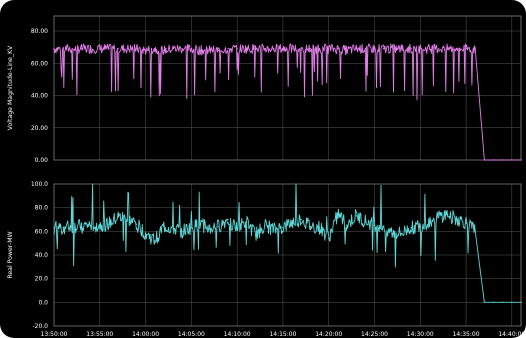 The width and height of the screenshot is (526, 338). I want to click on power-xtick-label: 14:40:00, so click(511, 334).